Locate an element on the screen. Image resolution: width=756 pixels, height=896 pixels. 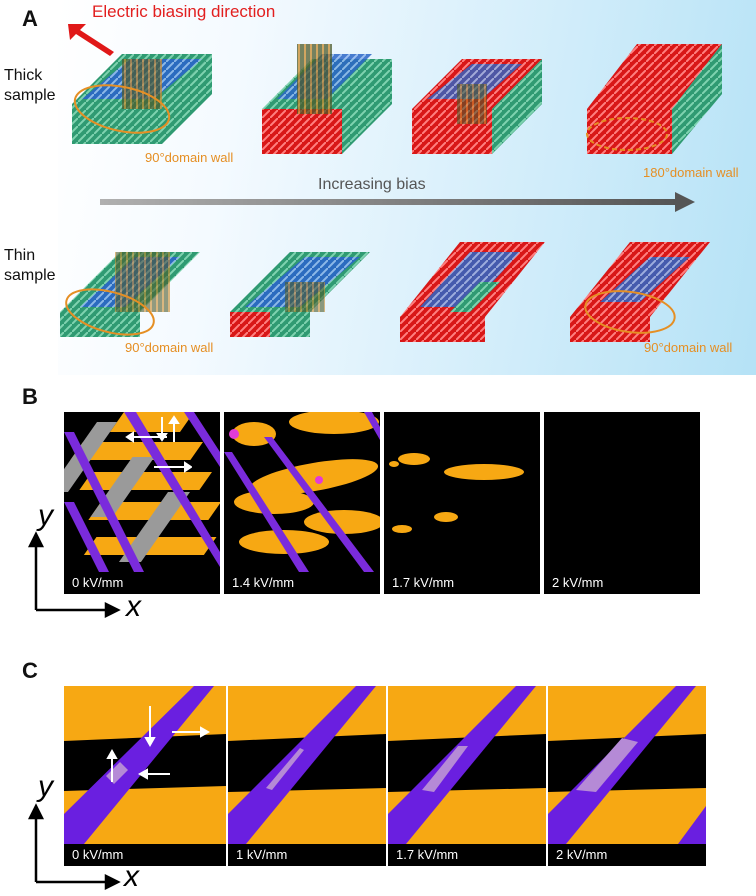
panel-b-frame-2kv is located at coordinates (622, 492).